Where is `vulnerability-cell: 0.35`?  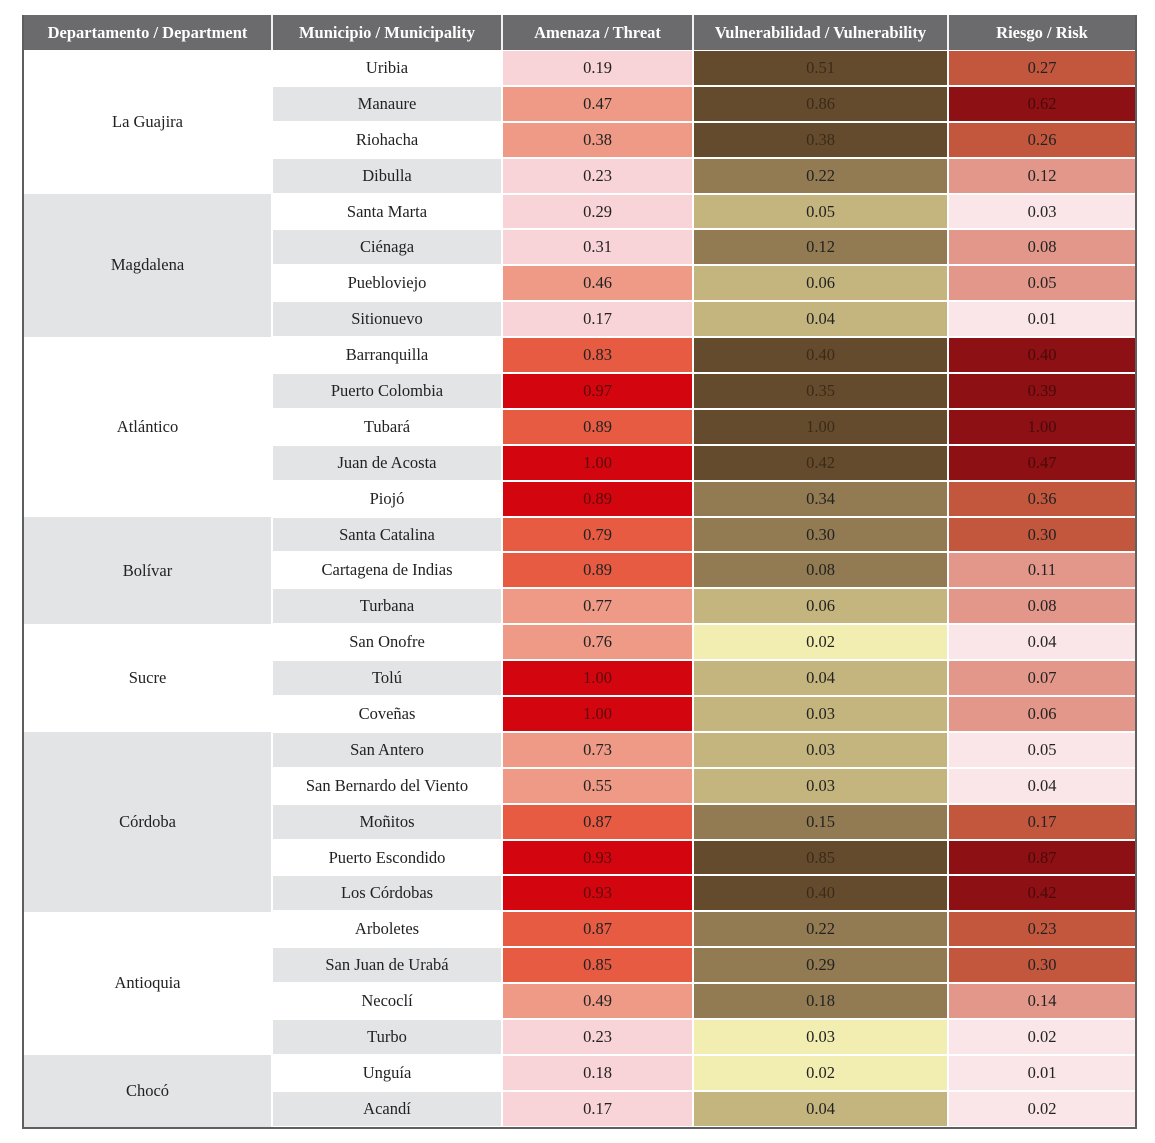
vulnerability-cell: 0.35 is located at coordinates (821, 391).